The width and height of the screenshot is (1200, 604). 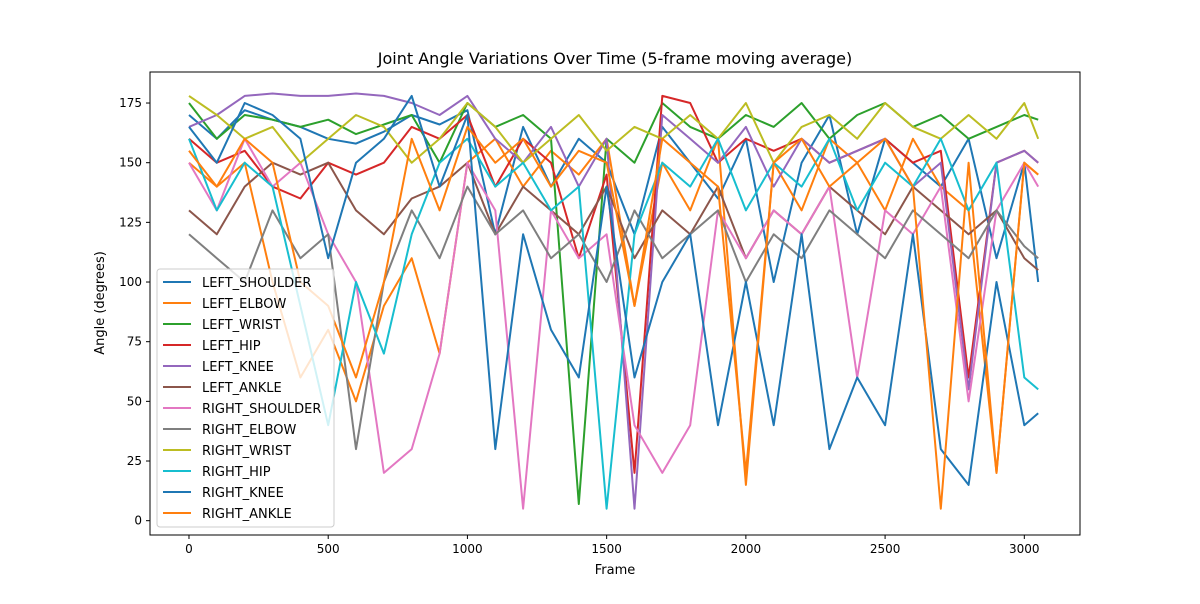 What do you see at coordinates (746, 549) in the screenshot?
I see `x-tick-label: 2000` at bounding box center [746, 549].